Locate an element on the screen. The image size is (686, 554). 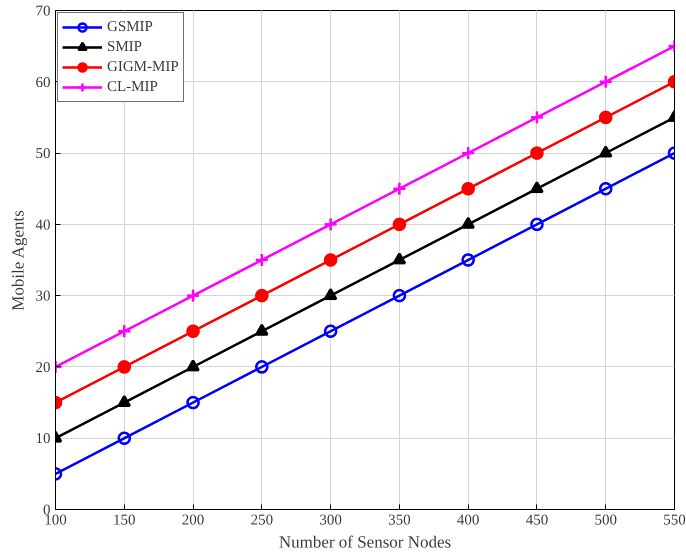
x-tick-label: 500 is located at coordinates (605, 520).